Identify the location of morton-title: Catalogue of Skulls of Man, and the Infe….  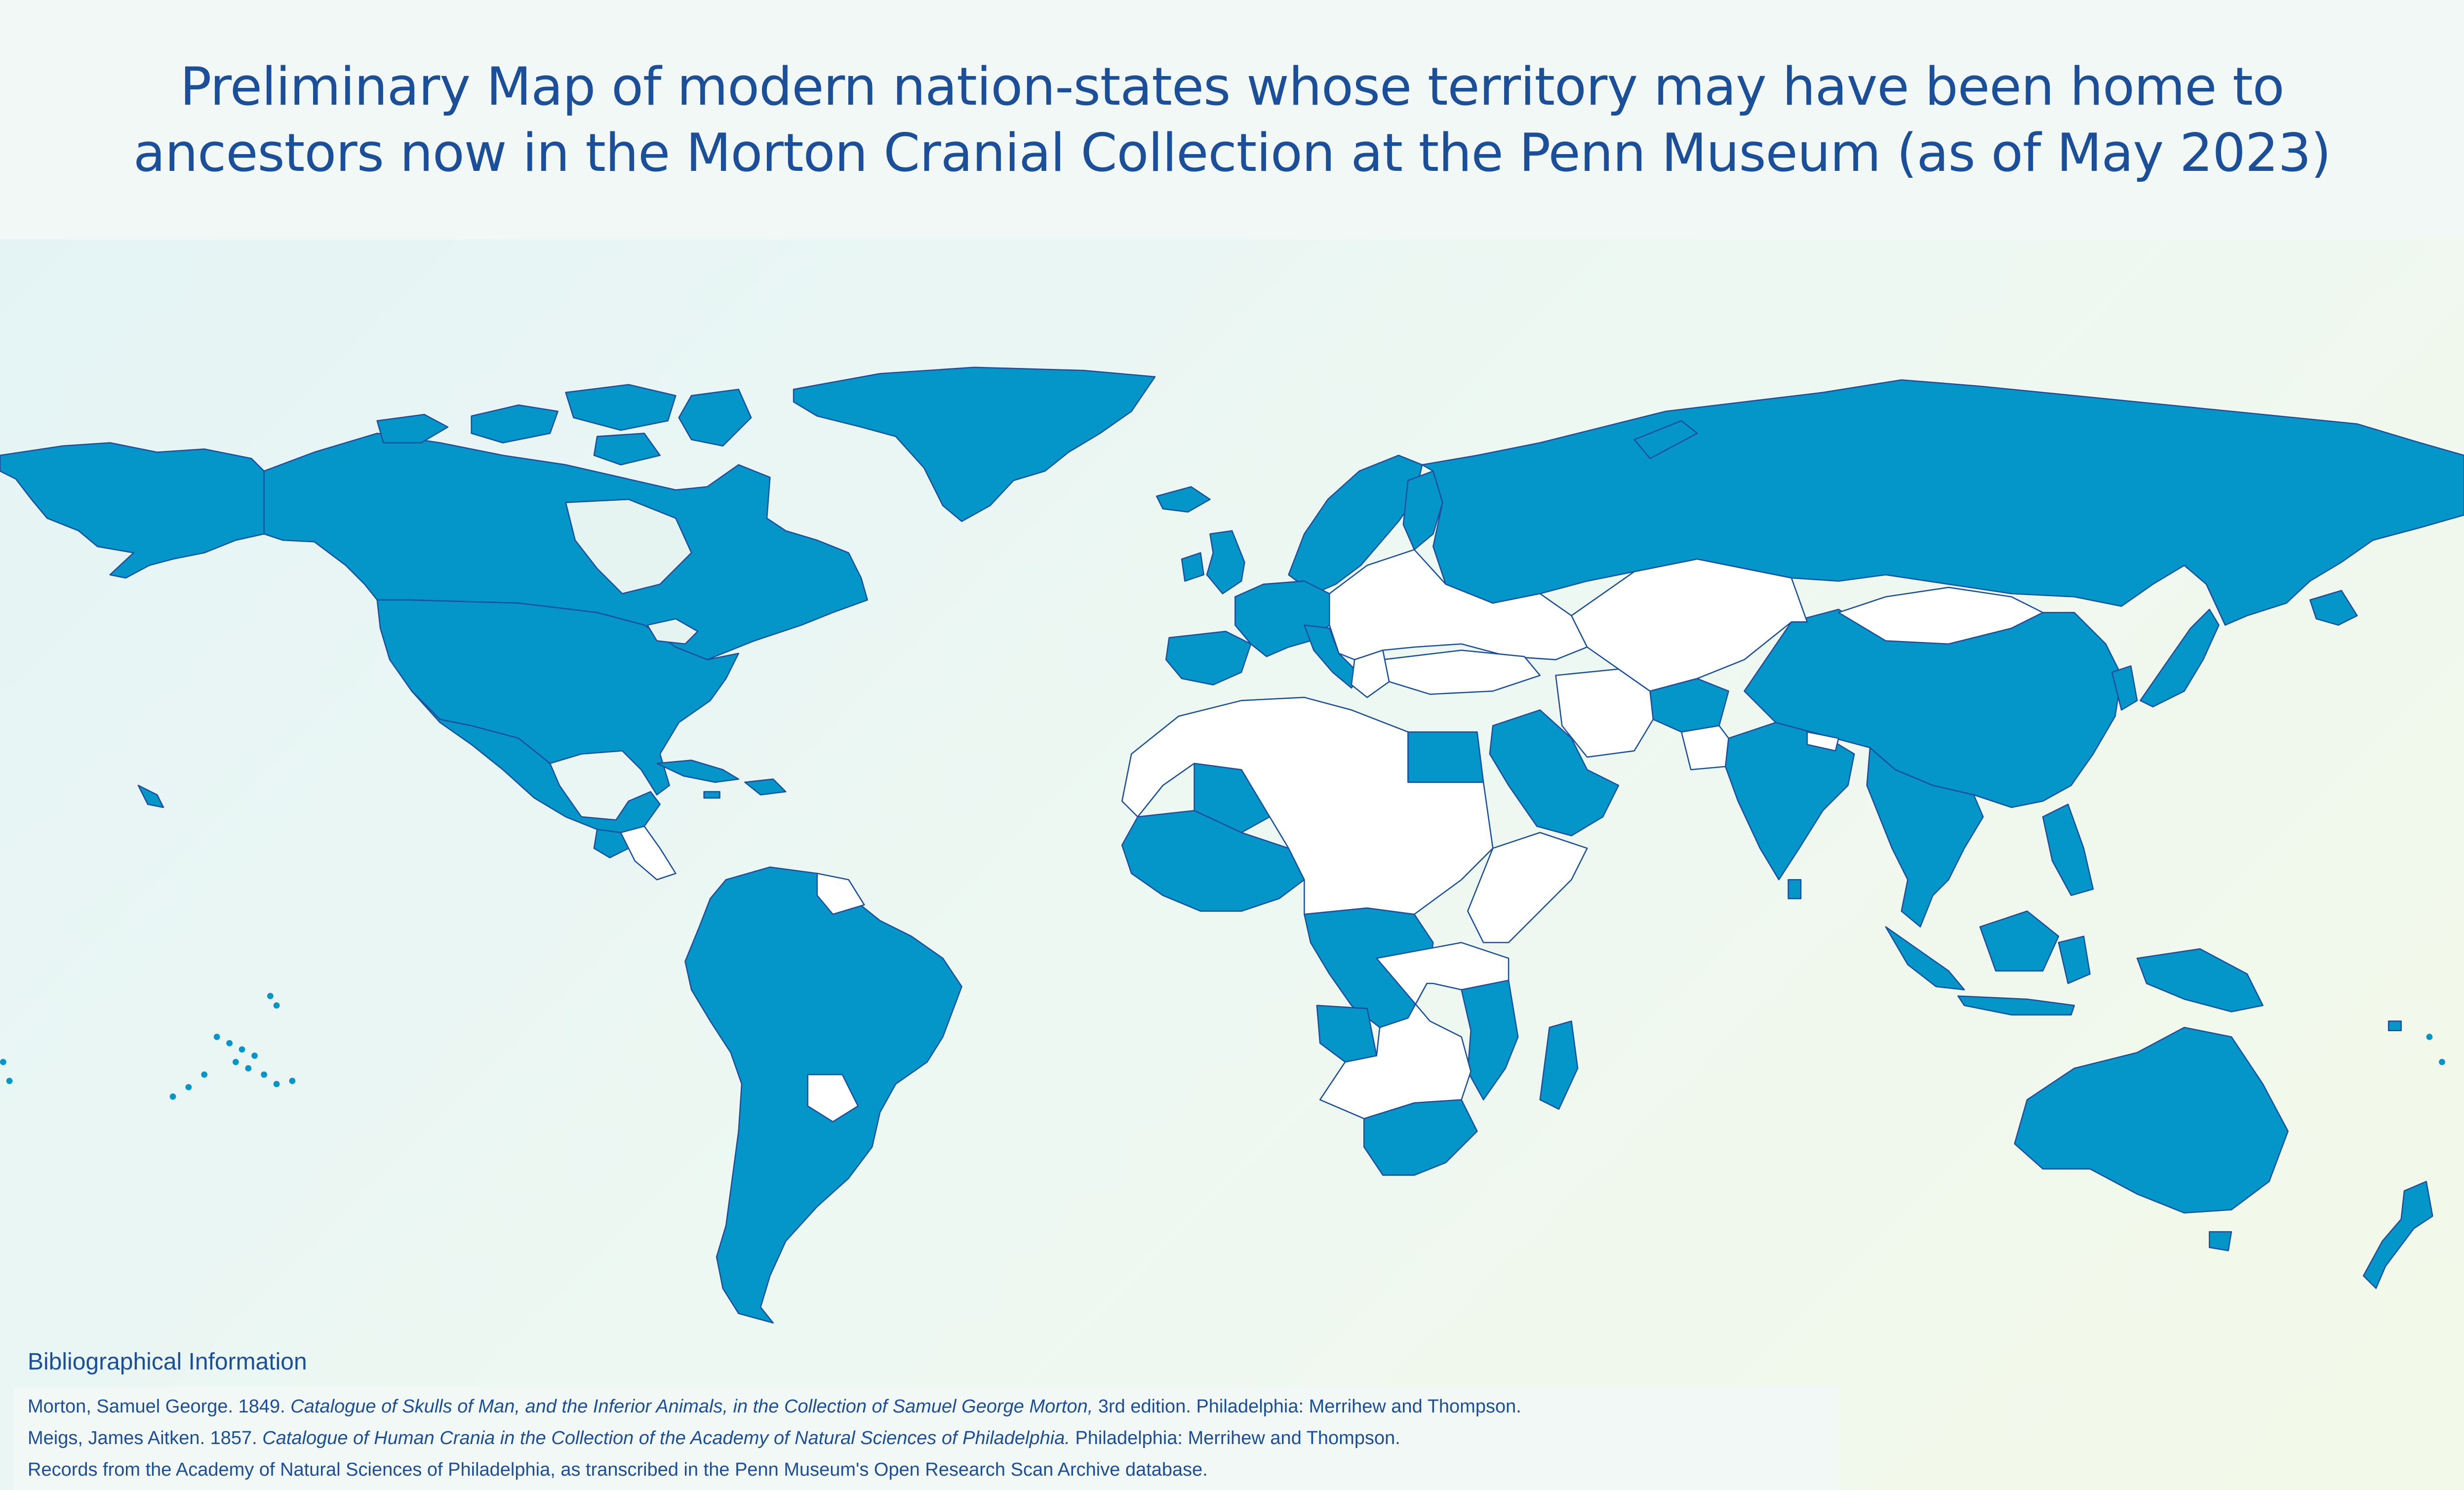
(691, 1406).